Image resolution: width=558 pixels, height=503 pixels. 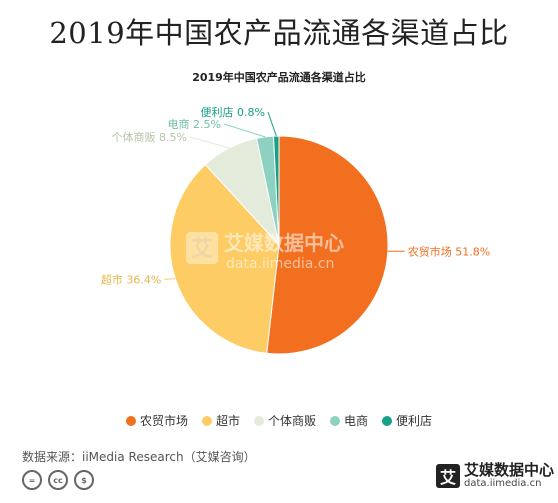 What do you see at coordinates (84, 480) in the screenshot?
I see `non-commercial-icon: $` at bounding box center [84, 480].